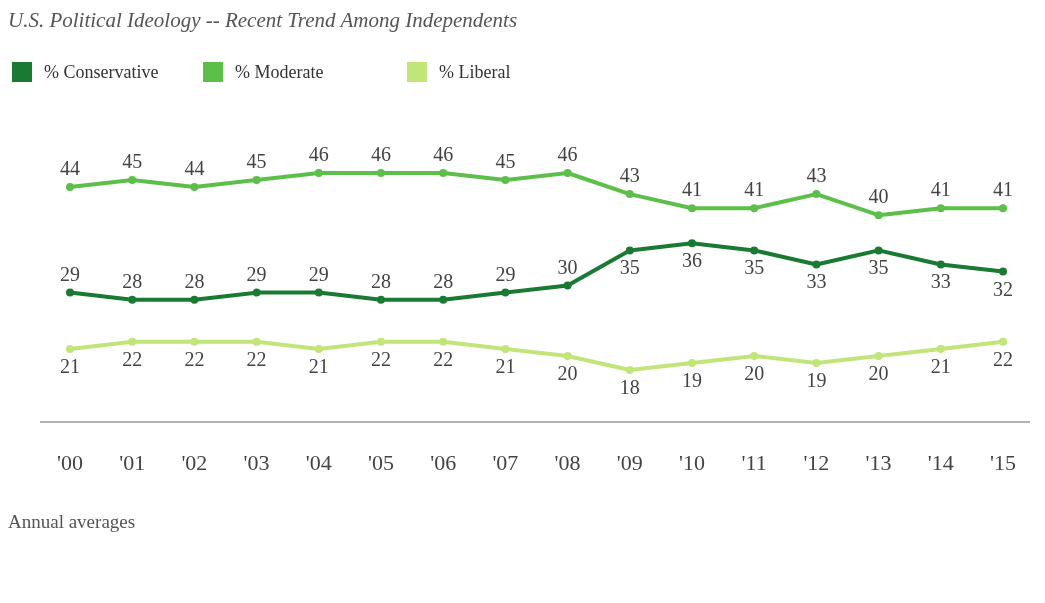  What do you see at coordinates (816, 462) in the screenshot?
I see `x-tick-label: '12` at bounding box center [816, 462].